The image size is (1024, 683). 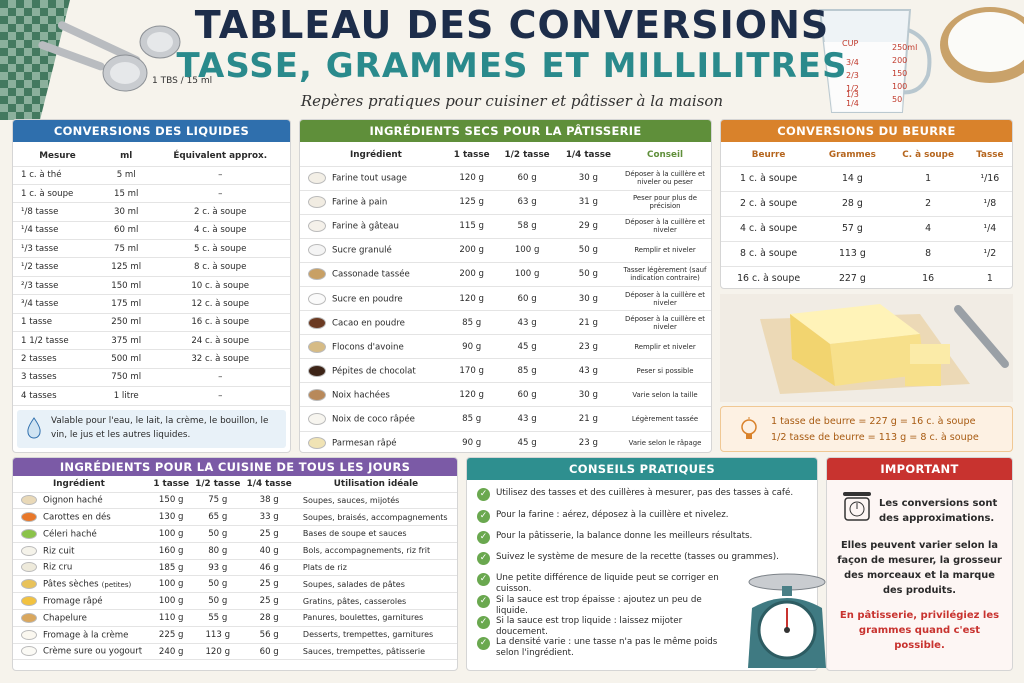 I want to click on table-cell: Pâtes sèches (petites), so click(x=82, y=584).